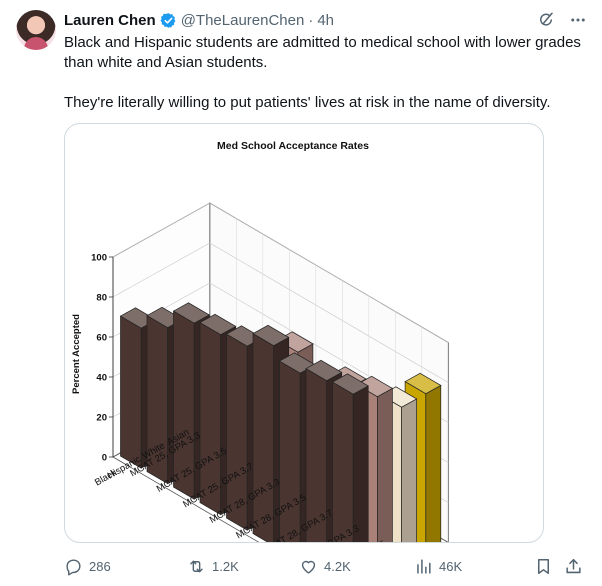 The image size is (602, 586). Describe the element at coordinates (438, 566) in the screenshot. I see `views-button: 46K` at that location.